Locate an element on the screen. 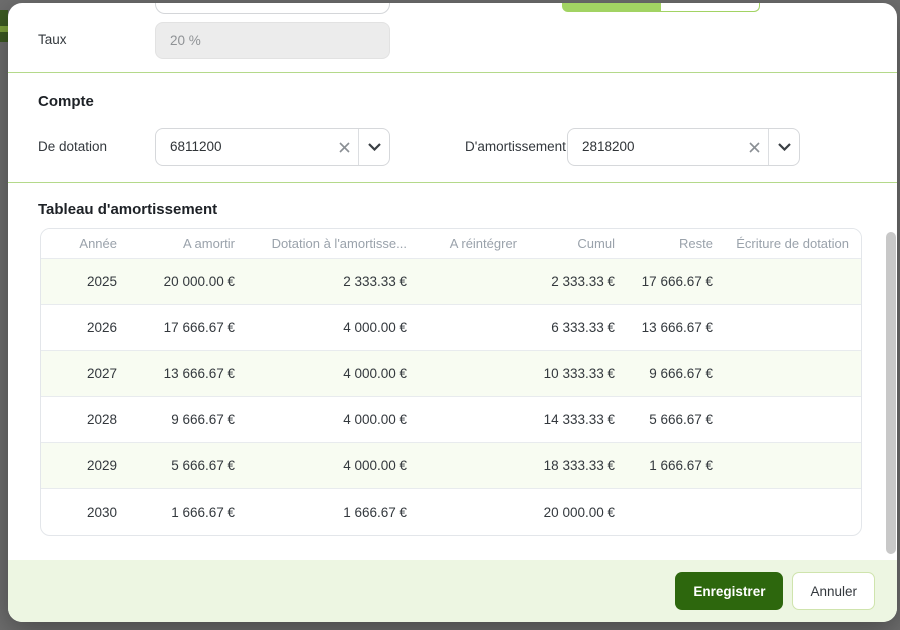  background-app-glimpse-accent is located at coordinates (4, 29).